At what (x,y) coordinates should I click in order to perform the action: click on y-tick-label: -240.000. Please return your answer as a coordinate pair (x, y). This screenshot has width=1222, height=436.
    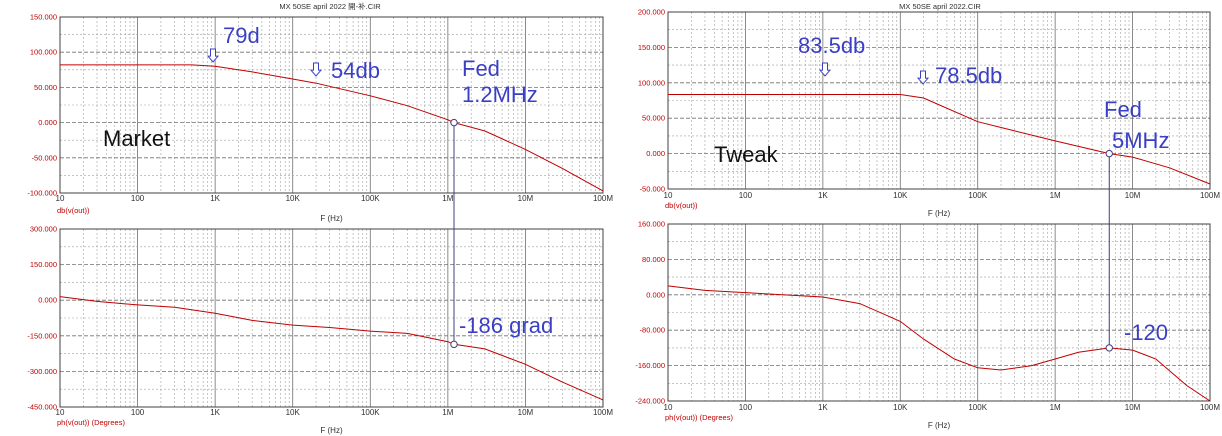
    Looking at the image, I should click on (650, 401).